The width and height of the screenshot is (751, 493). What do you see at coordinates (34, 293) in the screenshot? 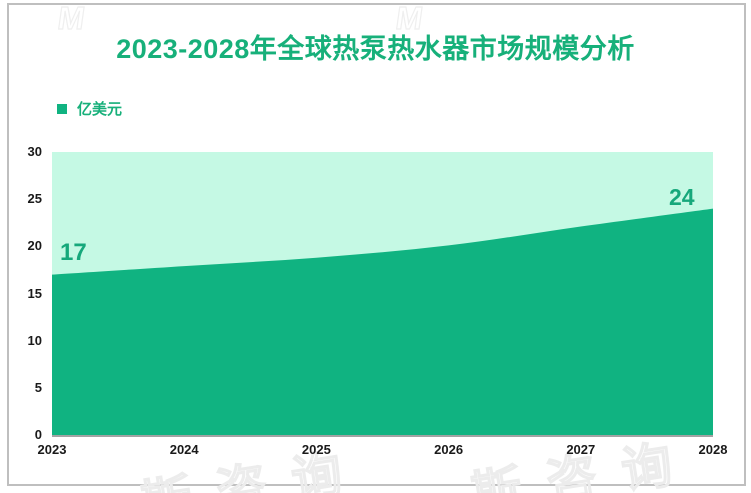
I see `y-tick-label-15: 15` at bounding box center [34, 293].